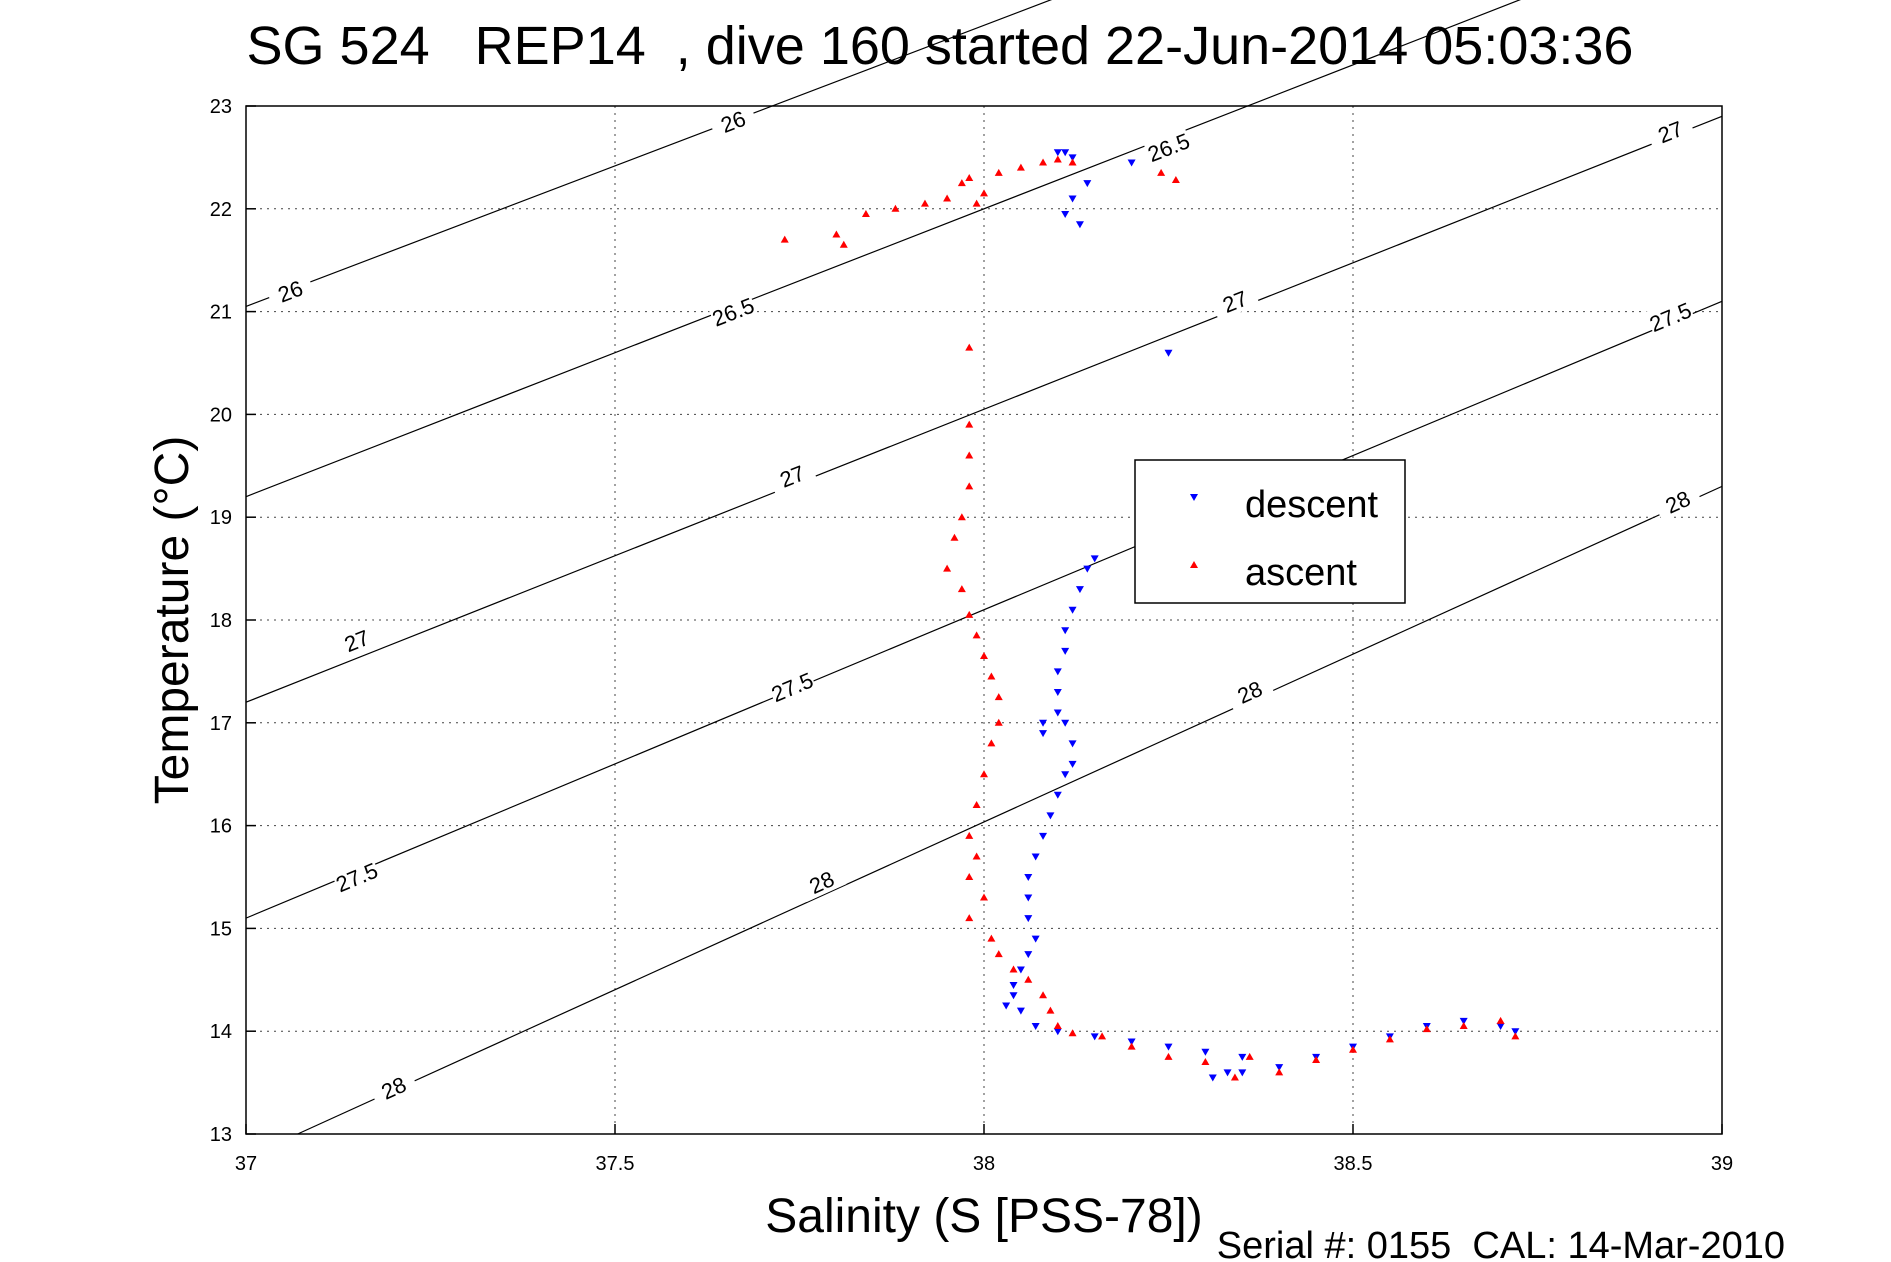  Describe the element at coordinates (246, 1164) in the screenshot. I see `x-tick-label: 37` at that location.